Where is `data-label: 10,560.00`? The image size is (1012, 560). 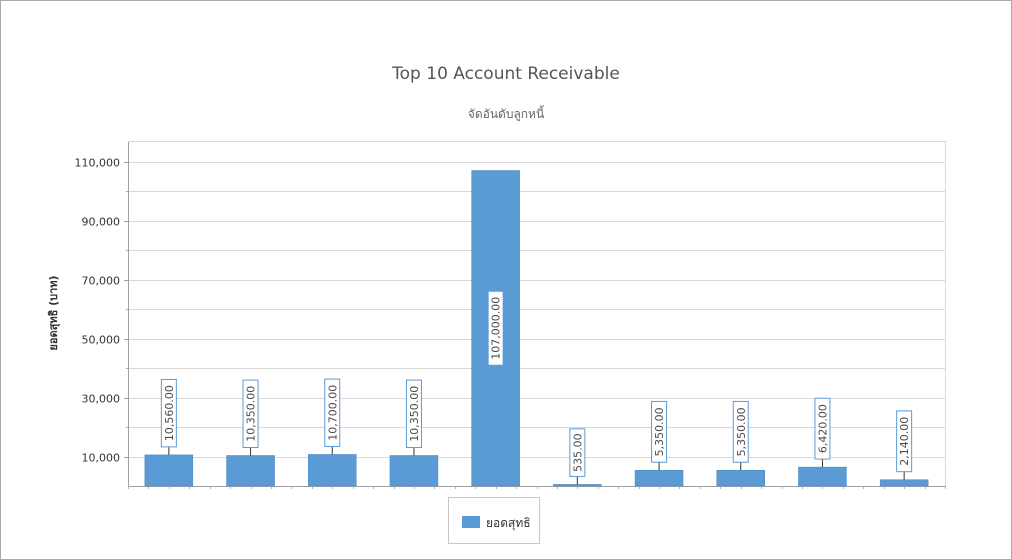
data-label: 10,560.00 is located at coordinates (168, 413).